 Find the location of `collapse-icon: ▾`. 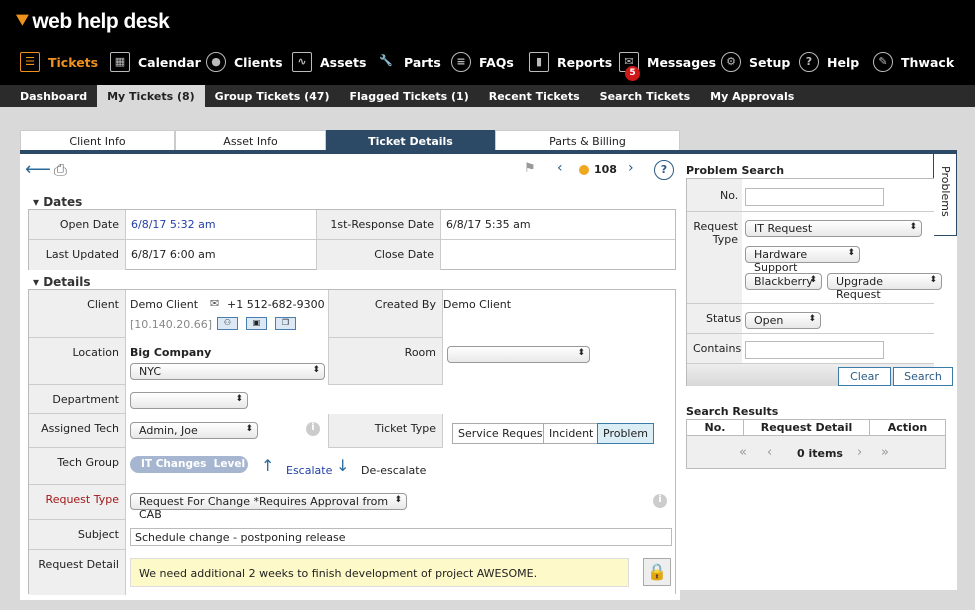

collapse-icon: ▾ is located at coordinates (38, 202).